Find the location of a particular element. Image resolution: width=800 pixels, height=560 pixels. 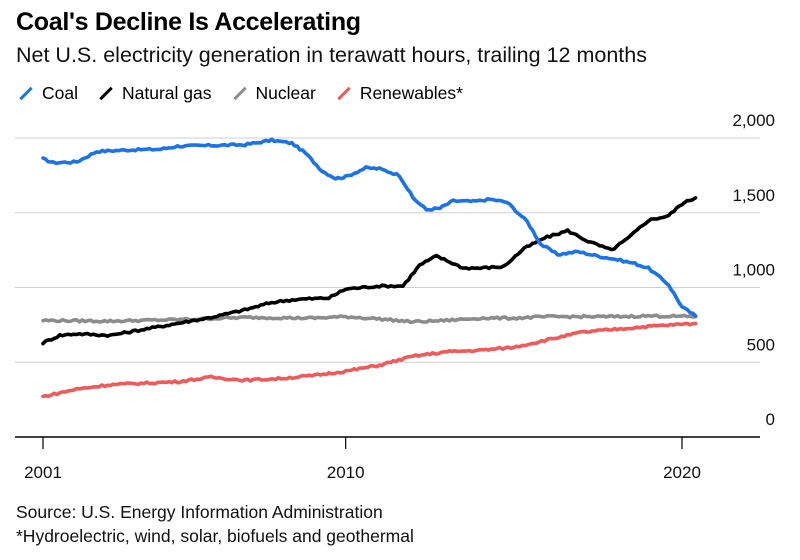

y-tick-label-1500: 1,500 is located at coordinates (753, 195).